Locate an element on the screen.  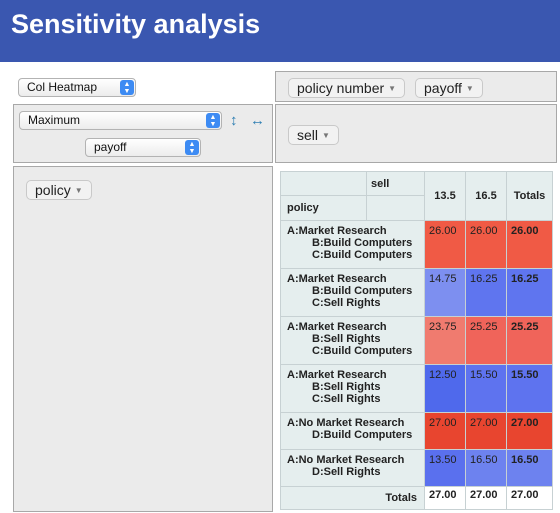
row-header: A:No Market Research D:Build Computers is located at coordinates (352, 431).